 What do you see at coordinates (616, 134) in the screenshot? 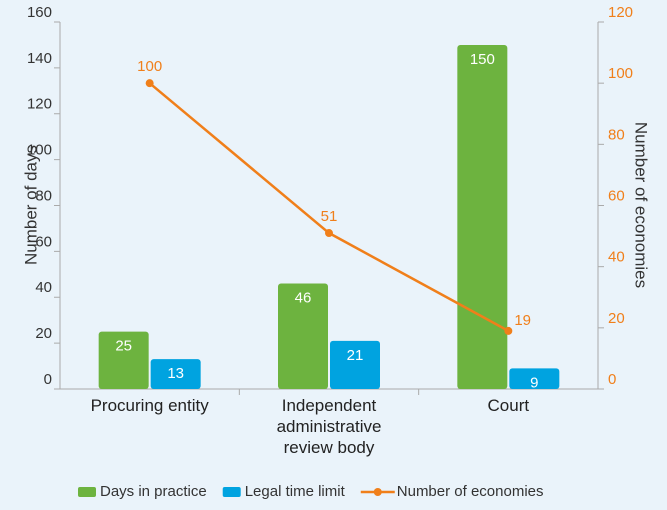
I see `y2-tick-label: 80` at bounding box center [616, 134].